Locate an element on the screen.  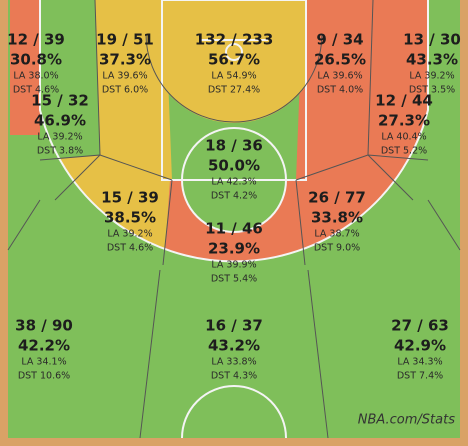
zone-pct: 43.2% is located at coordinates (234, 346).